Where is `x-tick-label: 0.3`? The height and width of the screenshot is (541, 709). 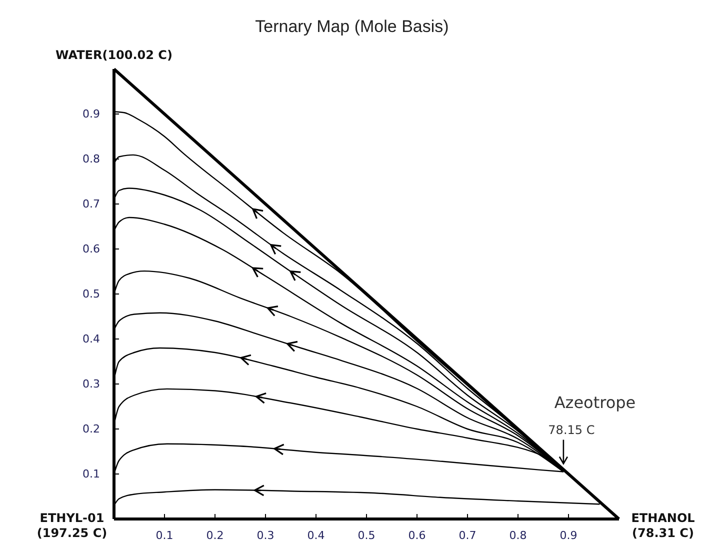 x-tick-label: 0.3 is located at coordinates (265, 534).